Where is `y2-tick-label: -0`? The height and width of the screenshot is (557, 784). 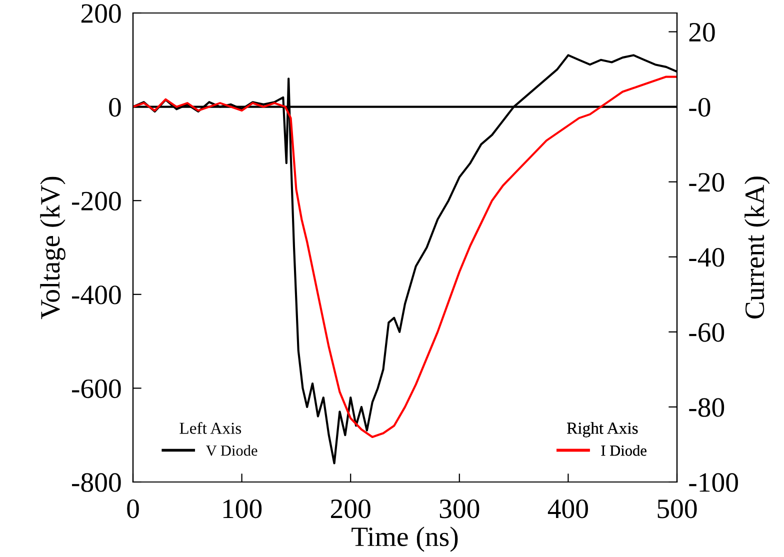
y2-tick-label: -0 is located at coordinates (699, 107).